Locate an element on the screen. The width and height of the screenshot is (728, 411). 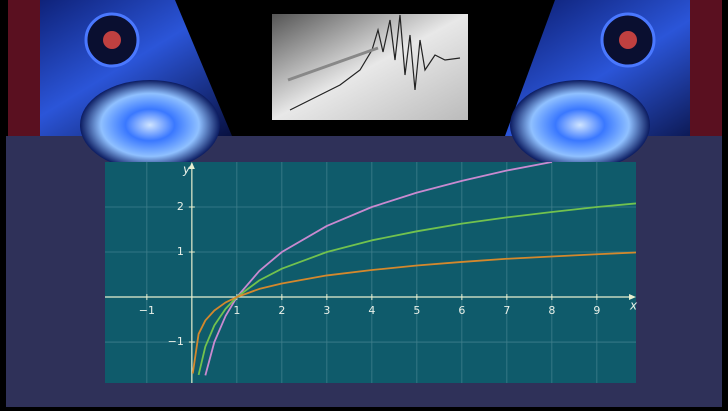
left-speaker is located at coordinates (120, 85).